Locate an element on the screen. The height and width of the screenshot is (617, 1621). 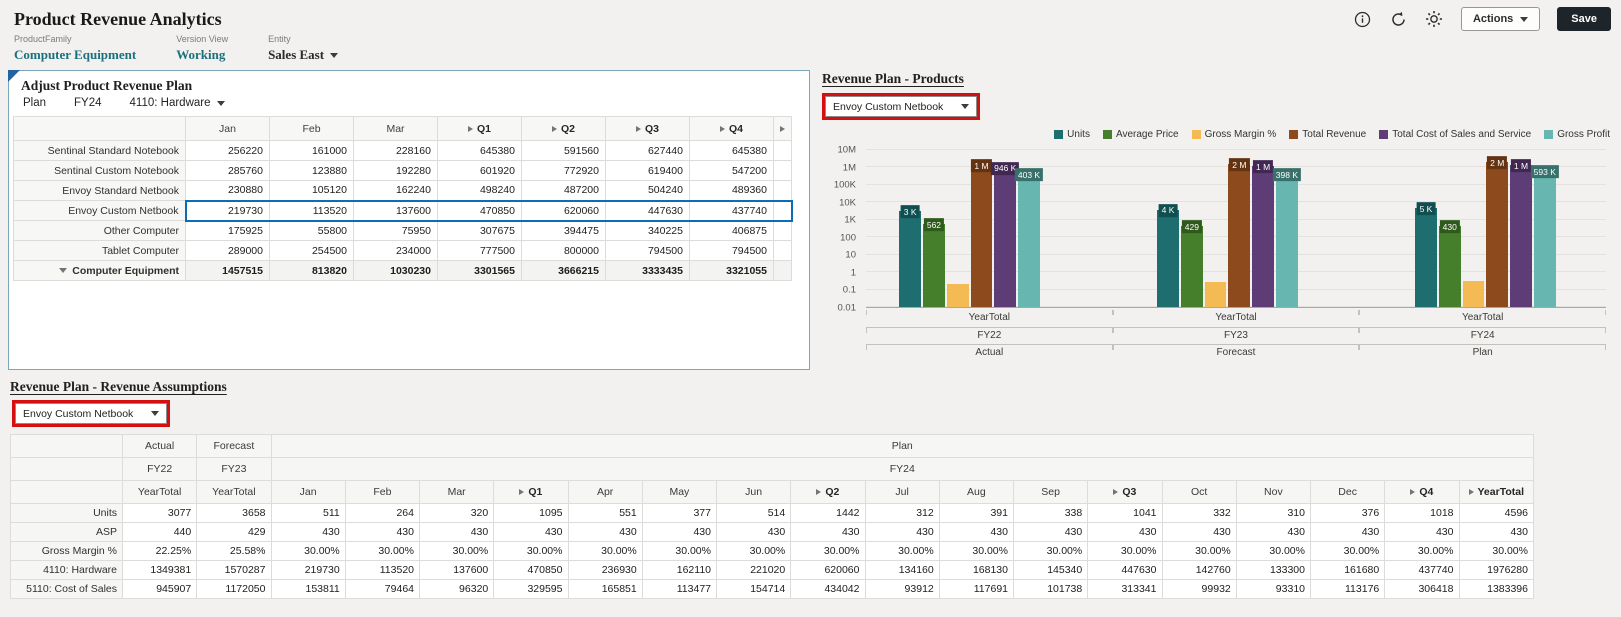
grid-cell: 487200 is located at coordinates (563, 190).